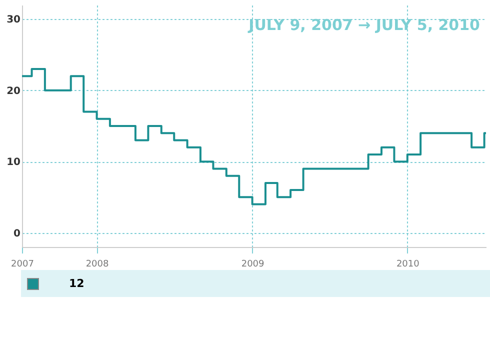 The width and height of the screenshot is (490, 344). I want to click on x-tick-label: 2009, so click(253, 265).